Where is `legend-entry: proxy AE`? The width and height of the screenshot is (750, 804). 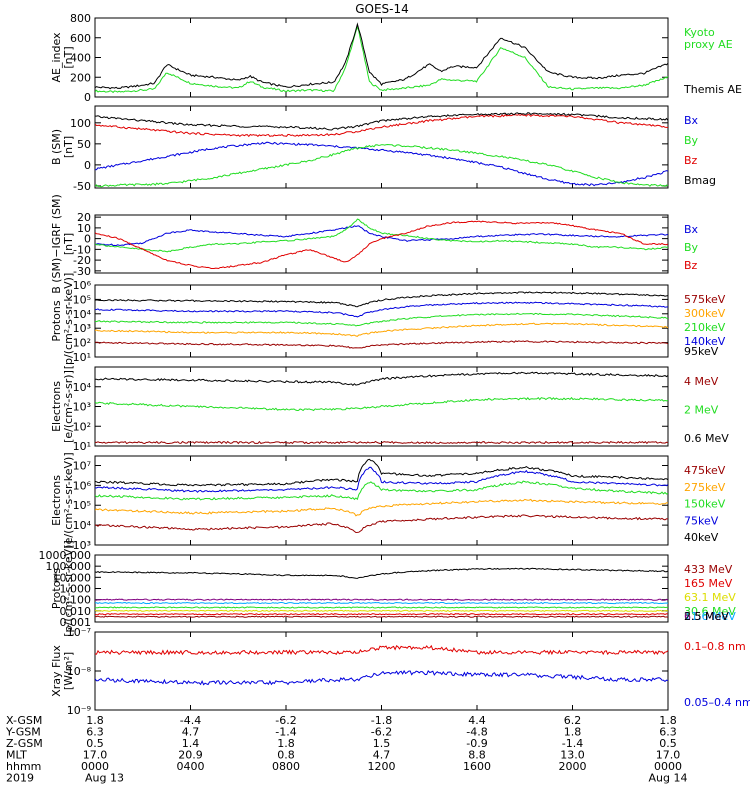
legend-entry: proxy AE is located at coordinates (708, 44).